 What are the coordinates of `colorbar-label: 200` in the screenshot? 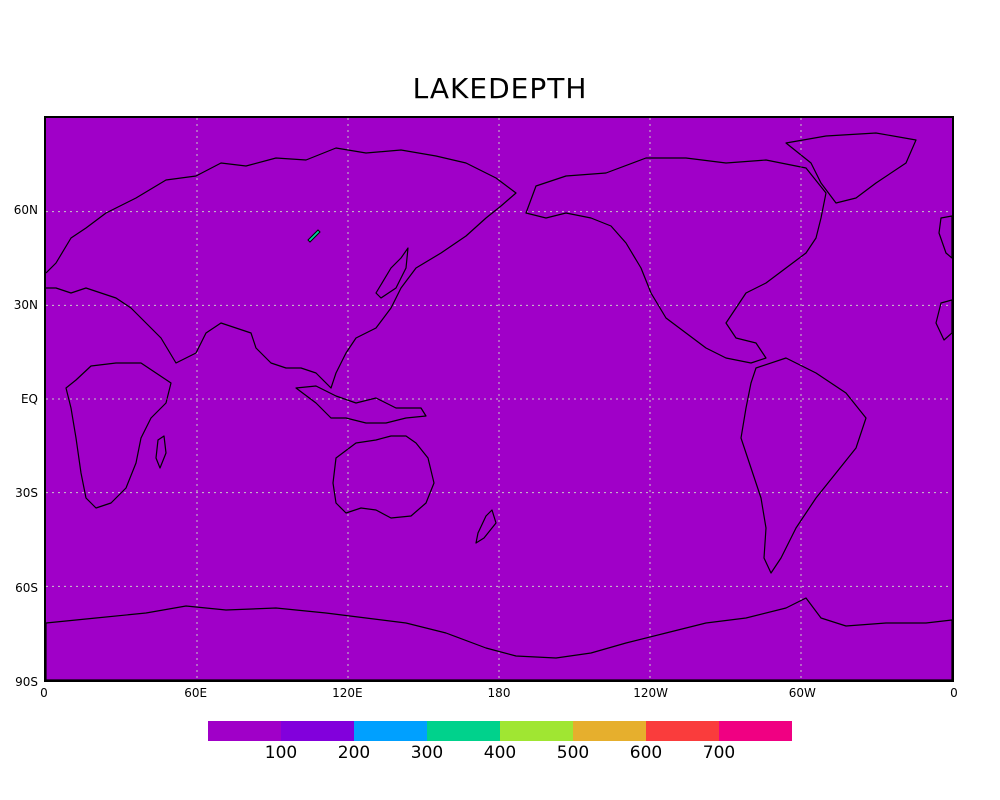 It's located at (354, 753).